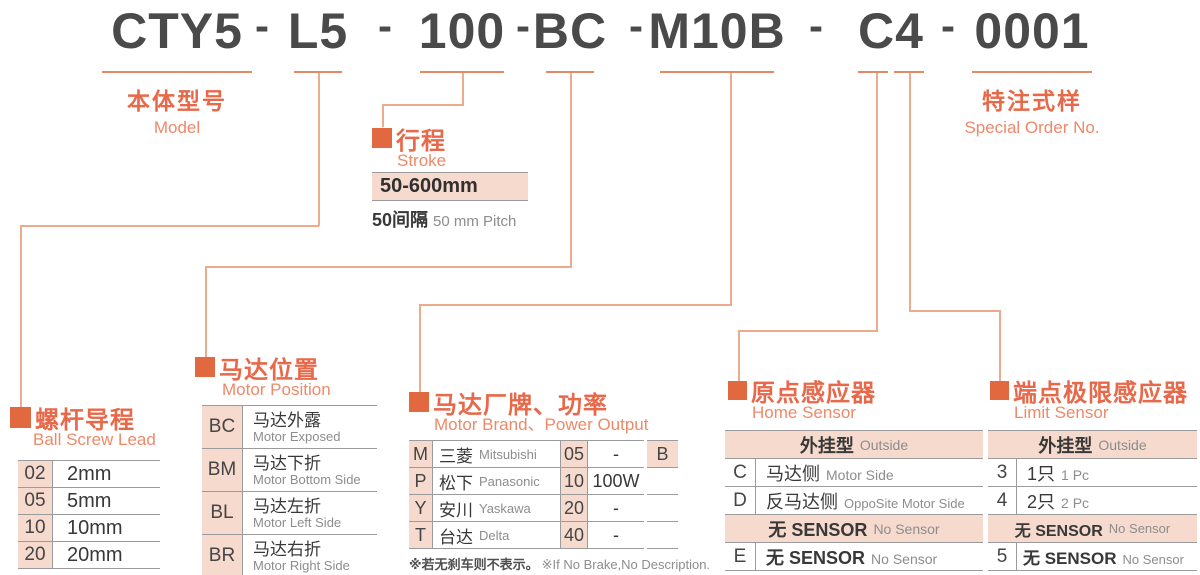  I want to click on value-en: Motor Left Side, so click(297, 522).